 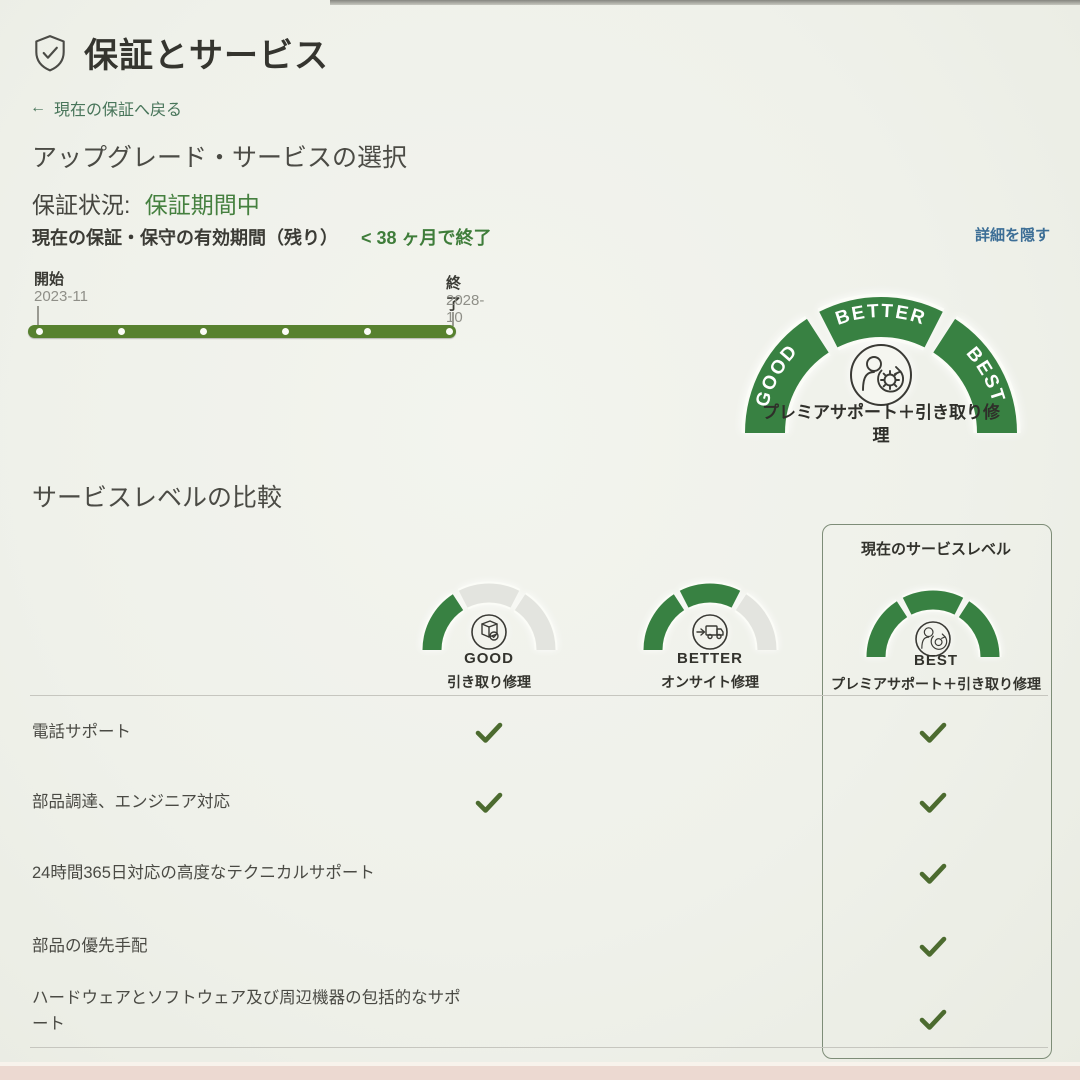 I want to click on timeline-start-label: 開始, so click(x=49, y=279).